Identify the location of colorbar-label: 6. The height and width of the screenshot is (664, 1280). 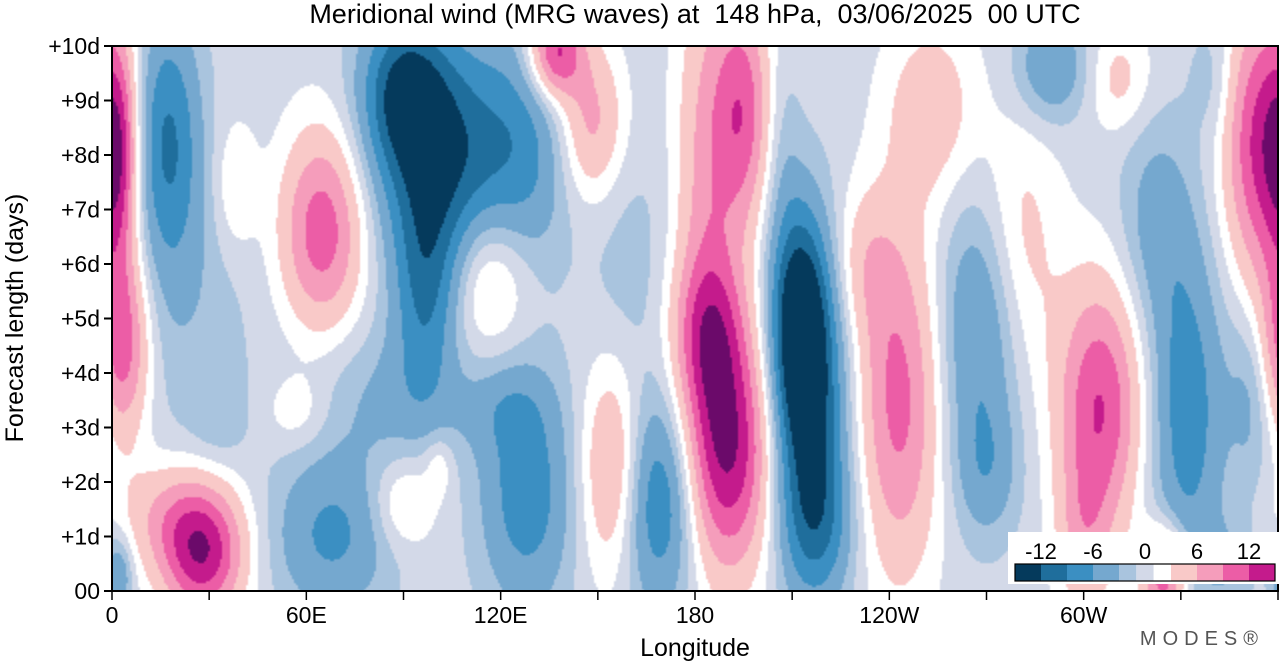
(1197, 551).